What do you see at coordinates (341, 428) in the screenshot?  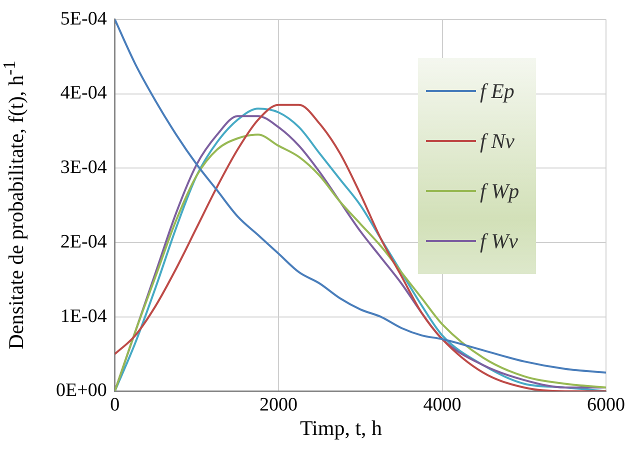 I see `x-axis-title: Timp, t, h` at bounding box center [341, 428].